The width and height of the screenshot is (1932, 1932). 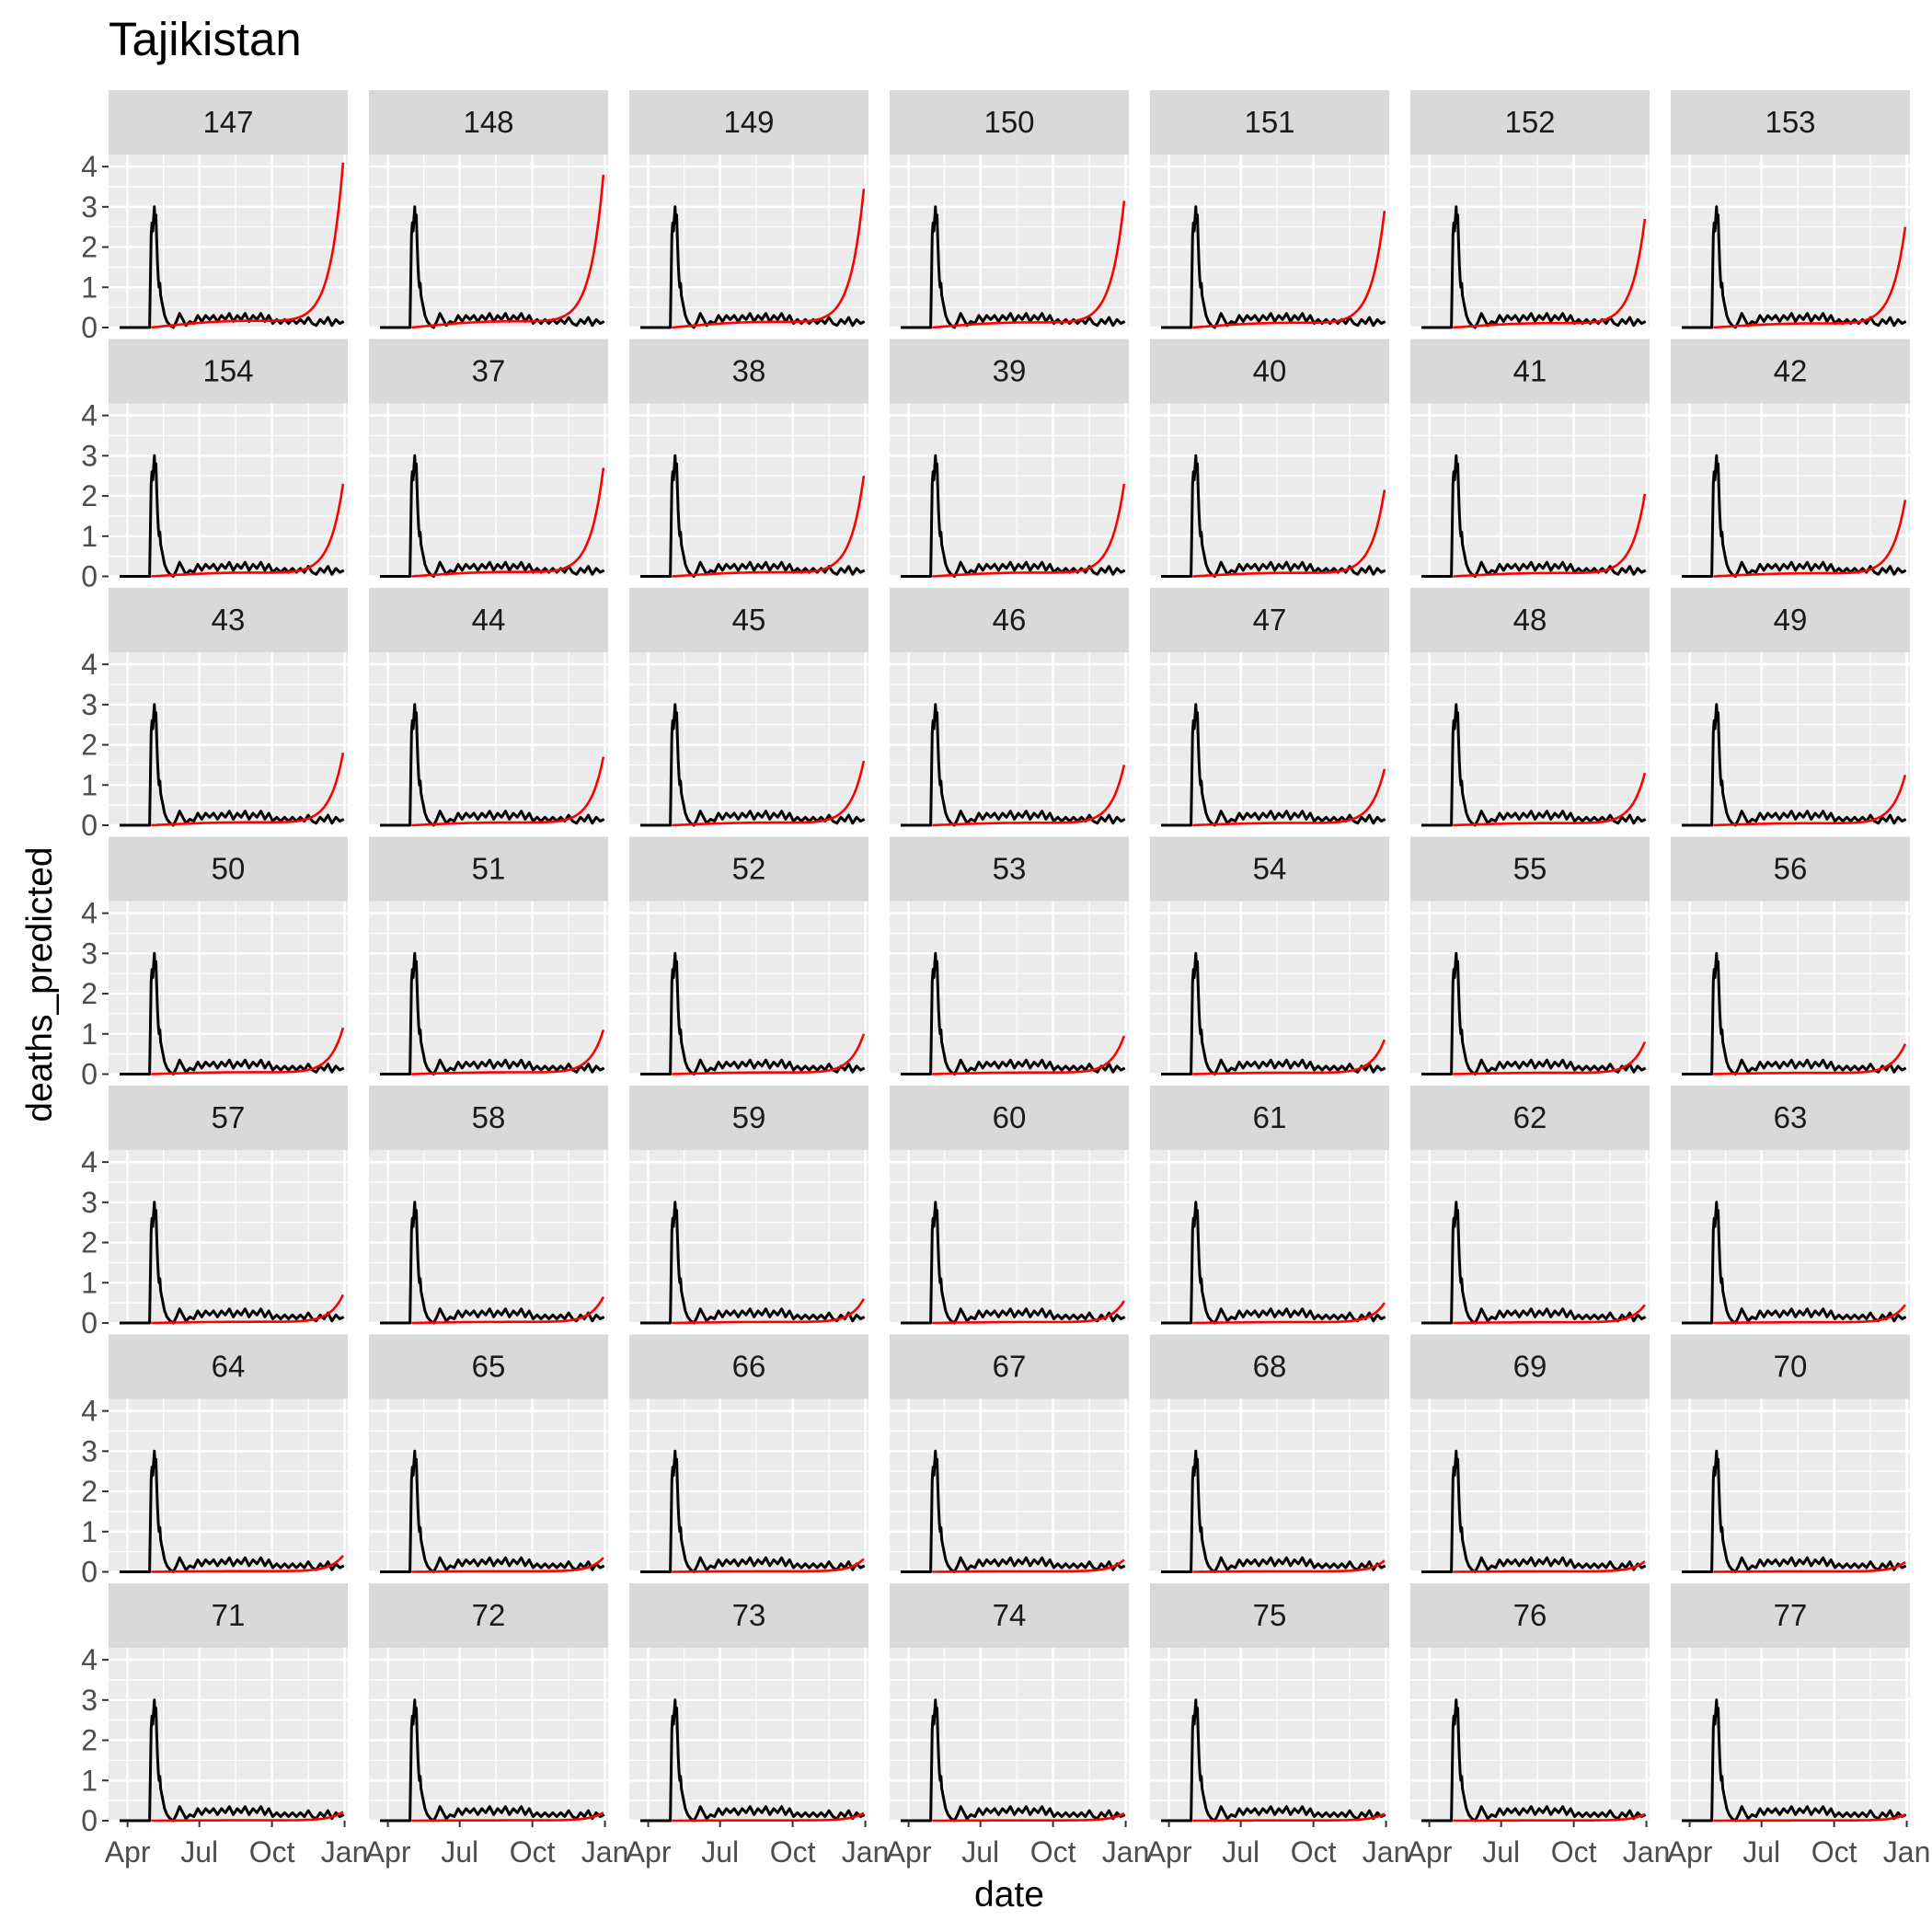 I want to click on facet-strip-label: 38, so click(x=749, y=371).